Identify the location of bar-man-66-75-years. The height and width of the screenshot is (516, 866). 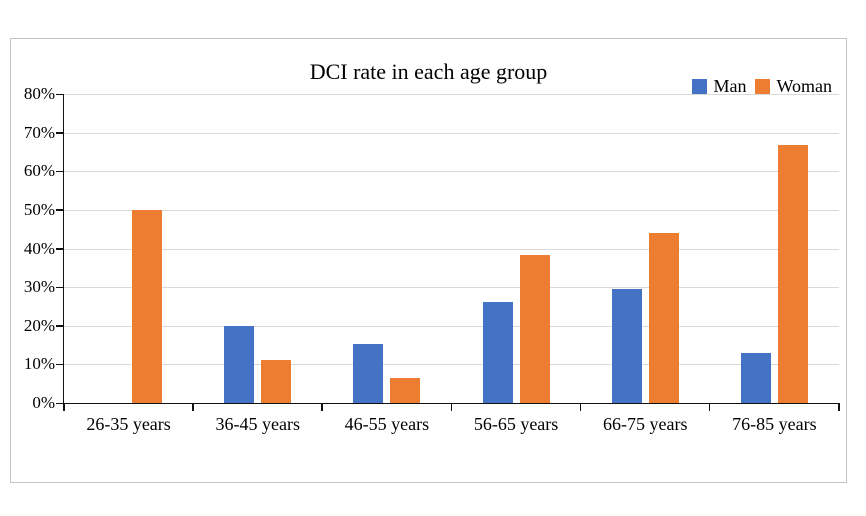
(626, 346).